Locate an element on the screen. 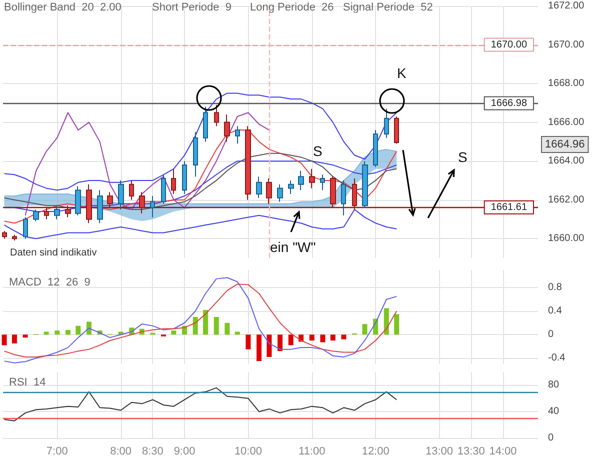  ref-line-label: 1666.98 is located at coordinates (509, 103).